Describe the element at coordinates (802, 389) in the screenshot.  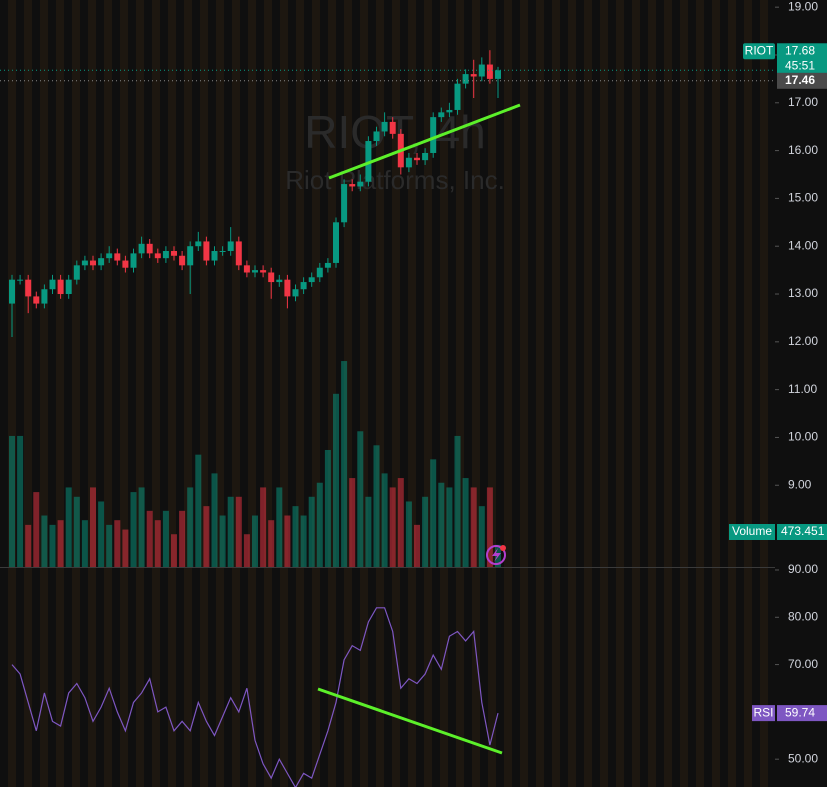
I see `y-tick-label: 11.00` at that location.